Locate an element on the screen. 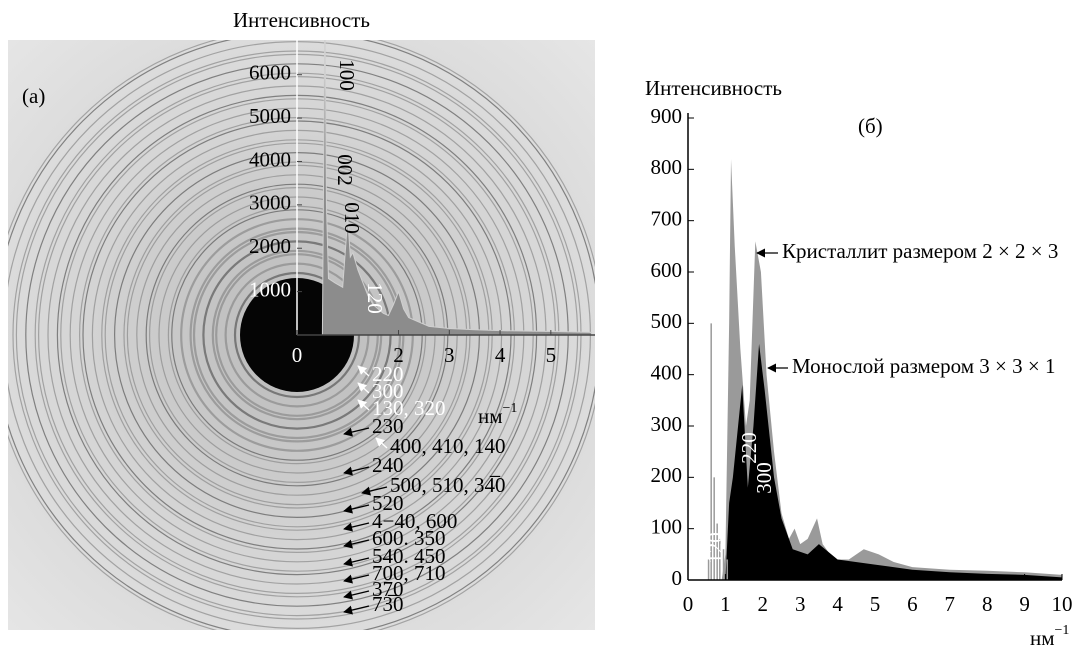 The height and width of the screenshot is (652, 1077). peak-label: 300 is located at coordinates (764, 478).